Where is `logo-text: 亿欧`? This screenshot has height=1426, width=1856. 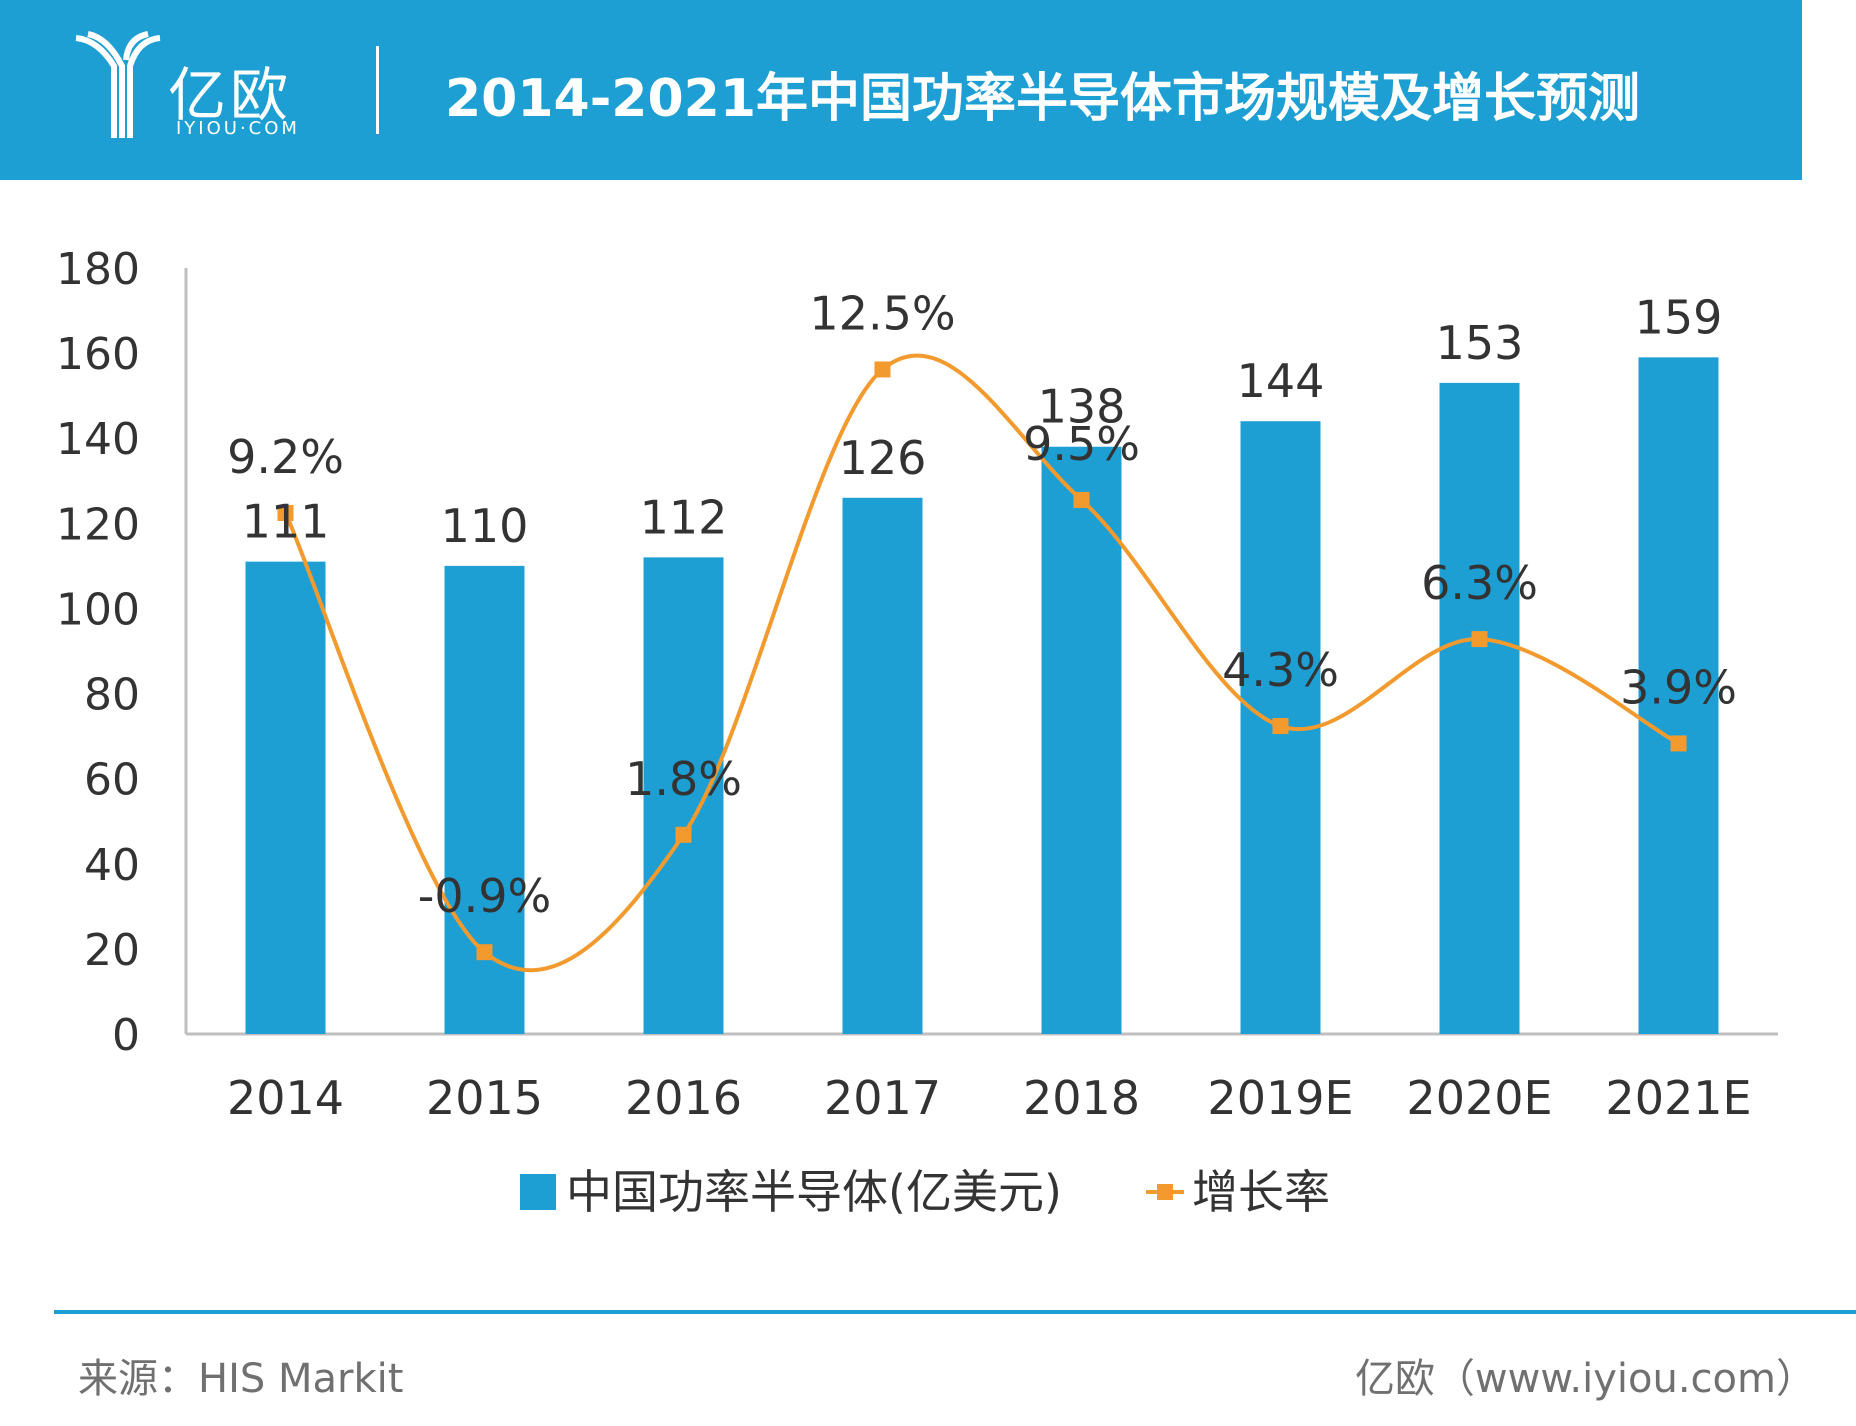 logo-text: 亿欧 is located at coordinates (230, 95).